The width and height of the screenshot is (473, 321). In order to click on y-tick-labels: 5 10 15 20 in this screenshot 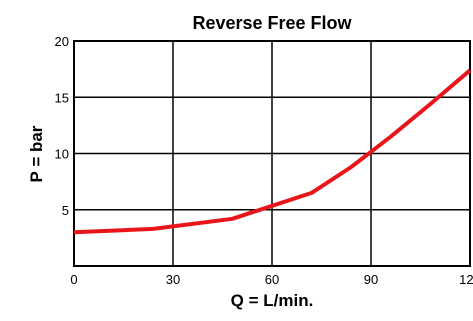, I will do `click(62, 126)`.